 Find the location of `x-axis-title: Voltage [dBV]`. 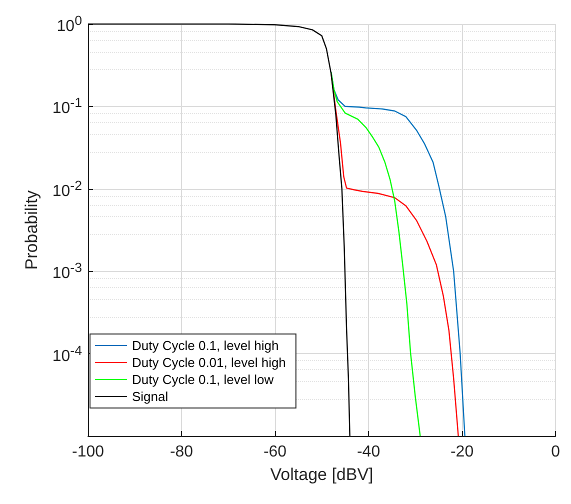

x-axis-title: Voltage [dBV] is located at coordinates (322, 474).